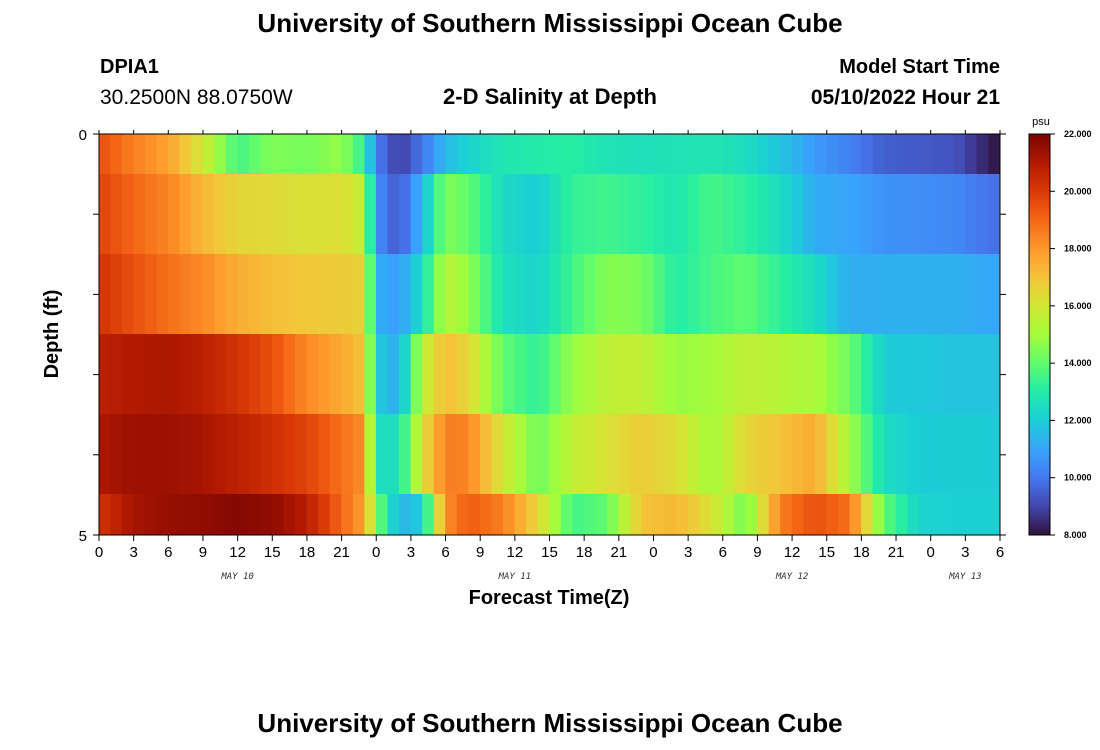 The width and height of the screenshot is (1100, 750). What do you see at coordinates (905, 97) in the screenshot?
I see `model-start-value: 05/10/2022 Hour 21` at bounding box center [905, 97].